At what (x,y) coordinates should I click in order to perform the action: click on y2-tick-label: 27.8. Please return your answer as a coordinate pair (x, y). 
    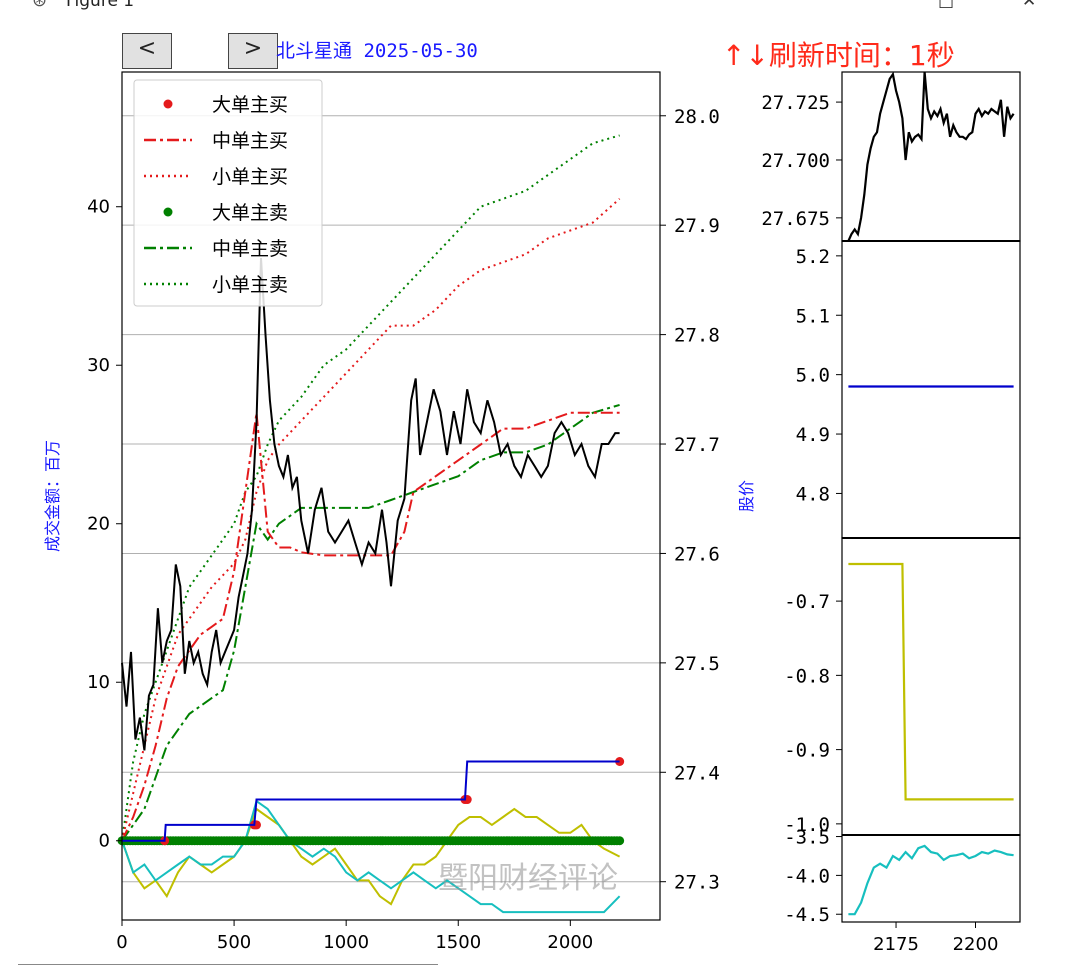
    Looking at the image, I should click on (697, 336).